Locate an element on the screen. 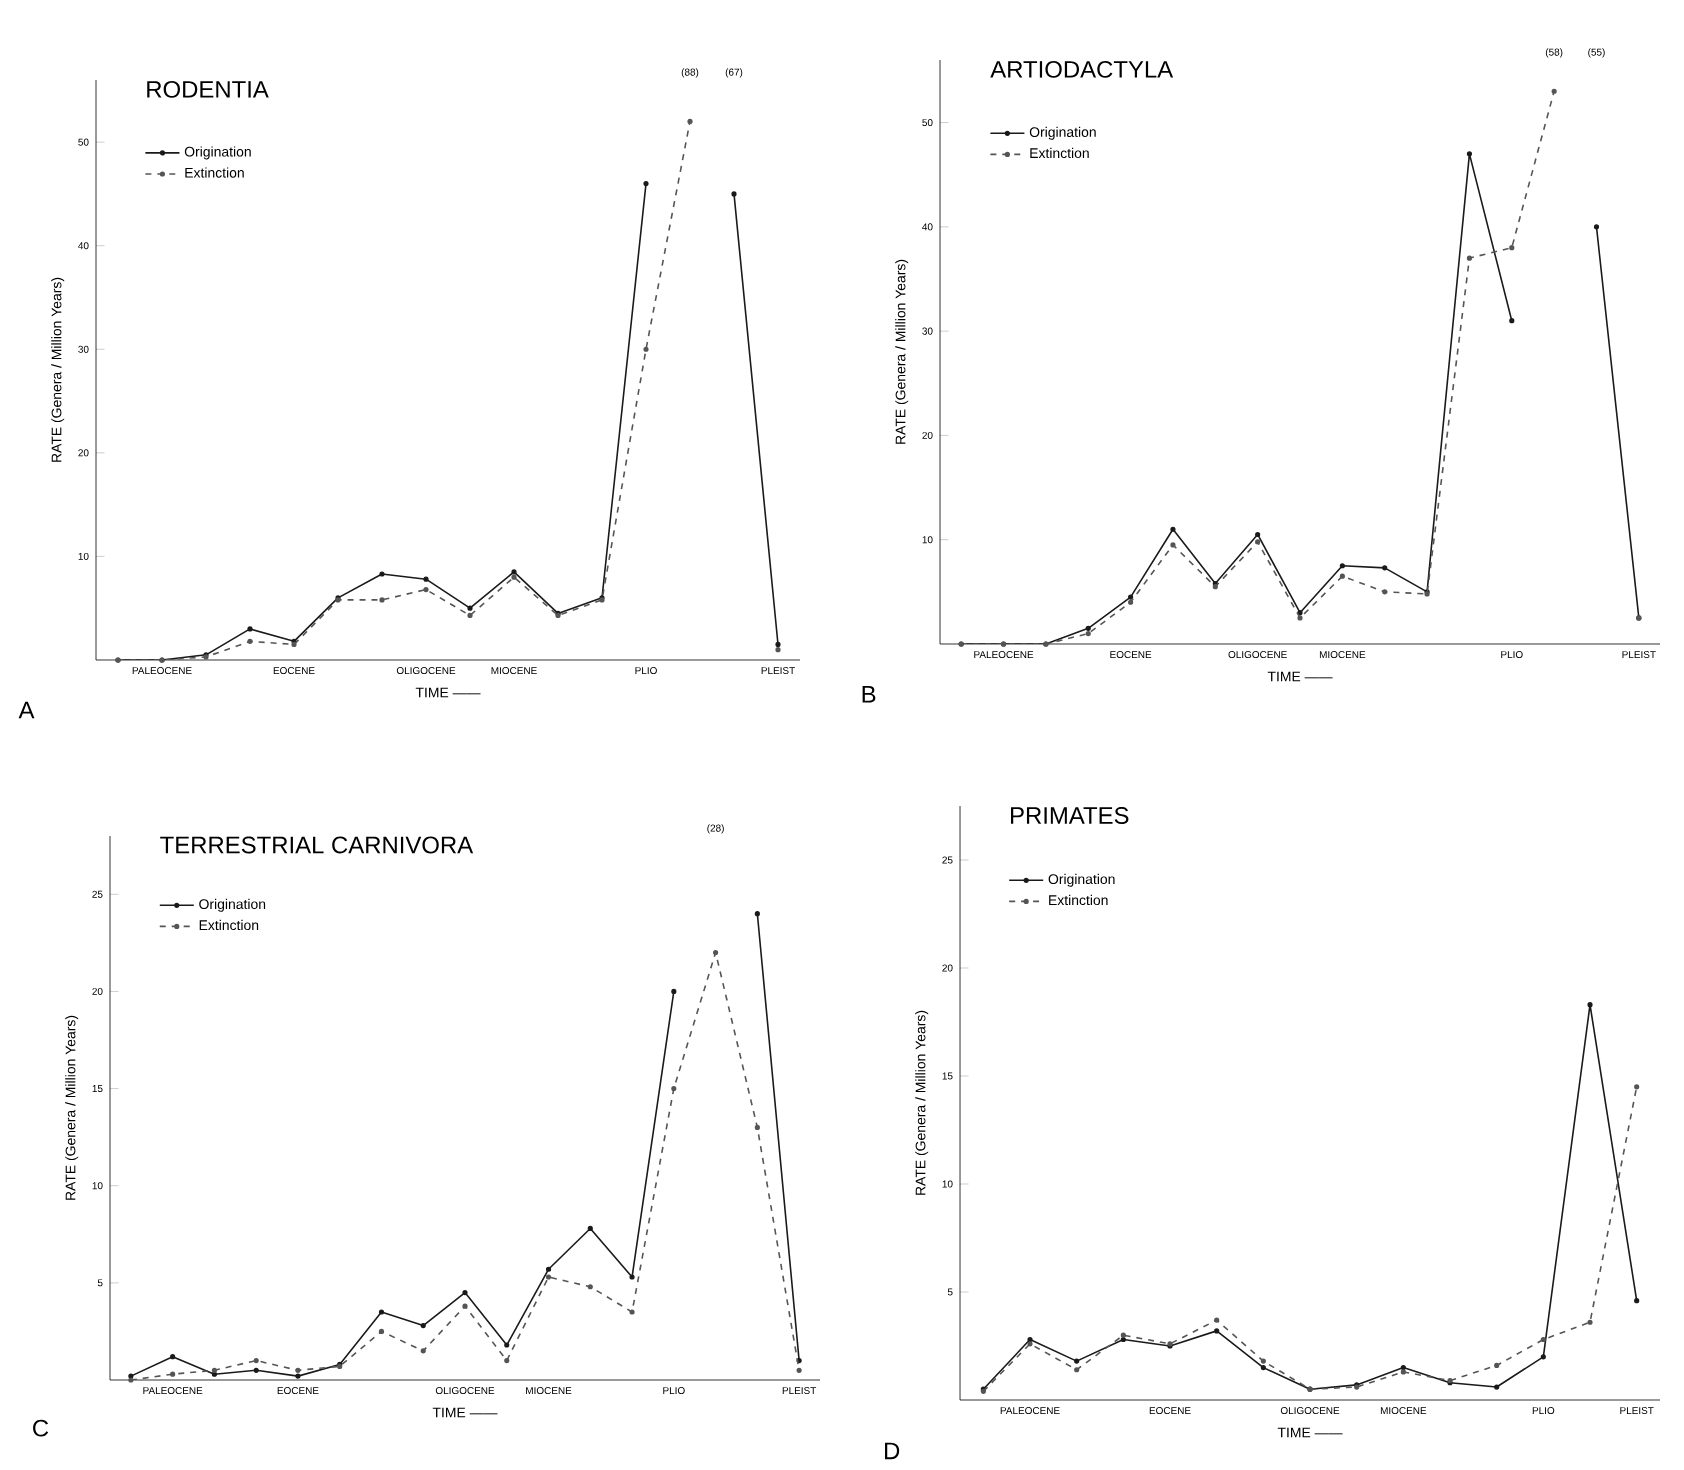 This screenshot has height=1470, width=1684. text: B is located at coordinates (869, 694).